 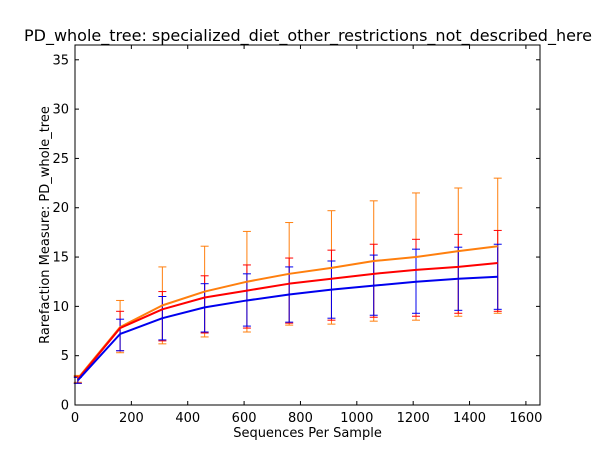 I want to click on y-tick-label: 0, so click(x=65, y=406).